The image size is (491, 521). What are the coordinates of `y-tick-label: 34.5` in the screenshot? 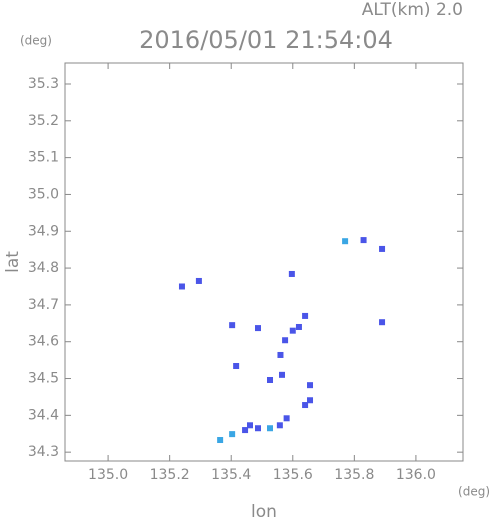 It's located at (43, 379).